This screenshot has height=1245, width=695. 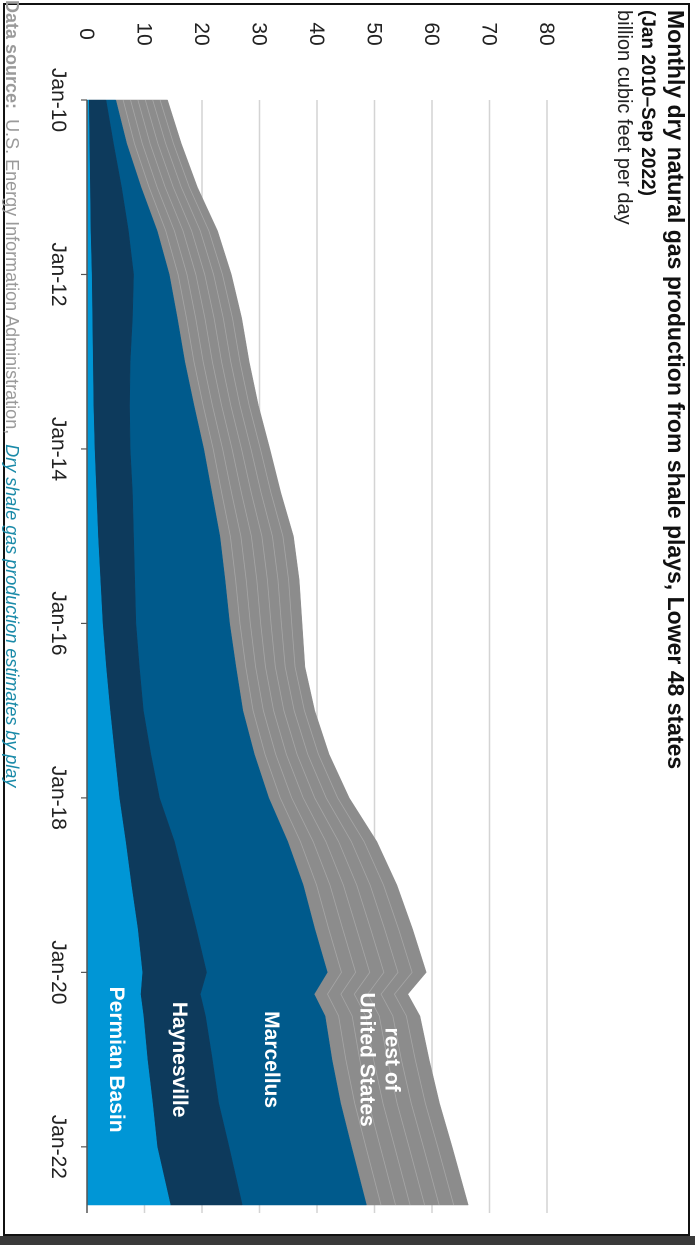 What do you see at coordinates (489, 33) in the screenshot?
I see `y-tick-70: 70` at bounding box center [489, 33].